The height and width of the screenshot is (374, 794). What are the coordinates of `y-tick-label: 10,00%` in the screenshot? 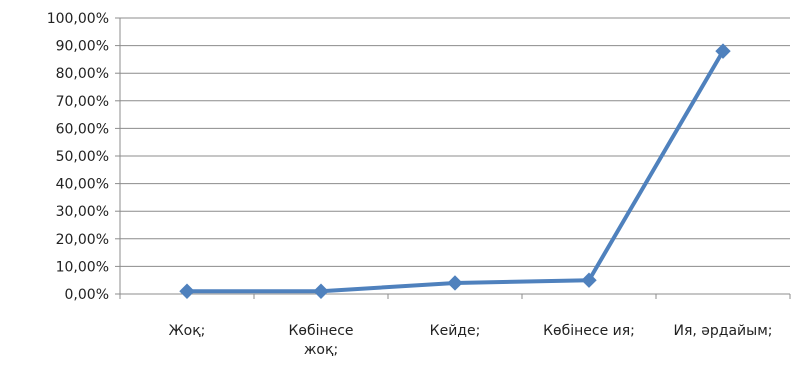 It's located at (82, 267).